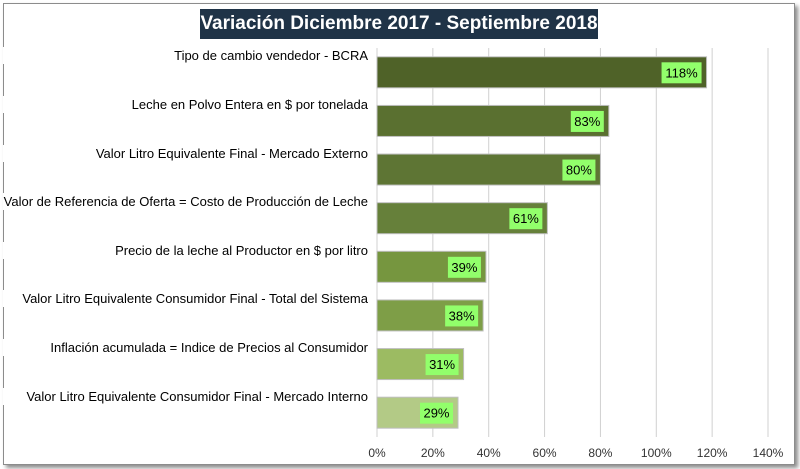 This screenshot has width=800, height=469. I want to click on data-label: 83%, so click(587, 121).